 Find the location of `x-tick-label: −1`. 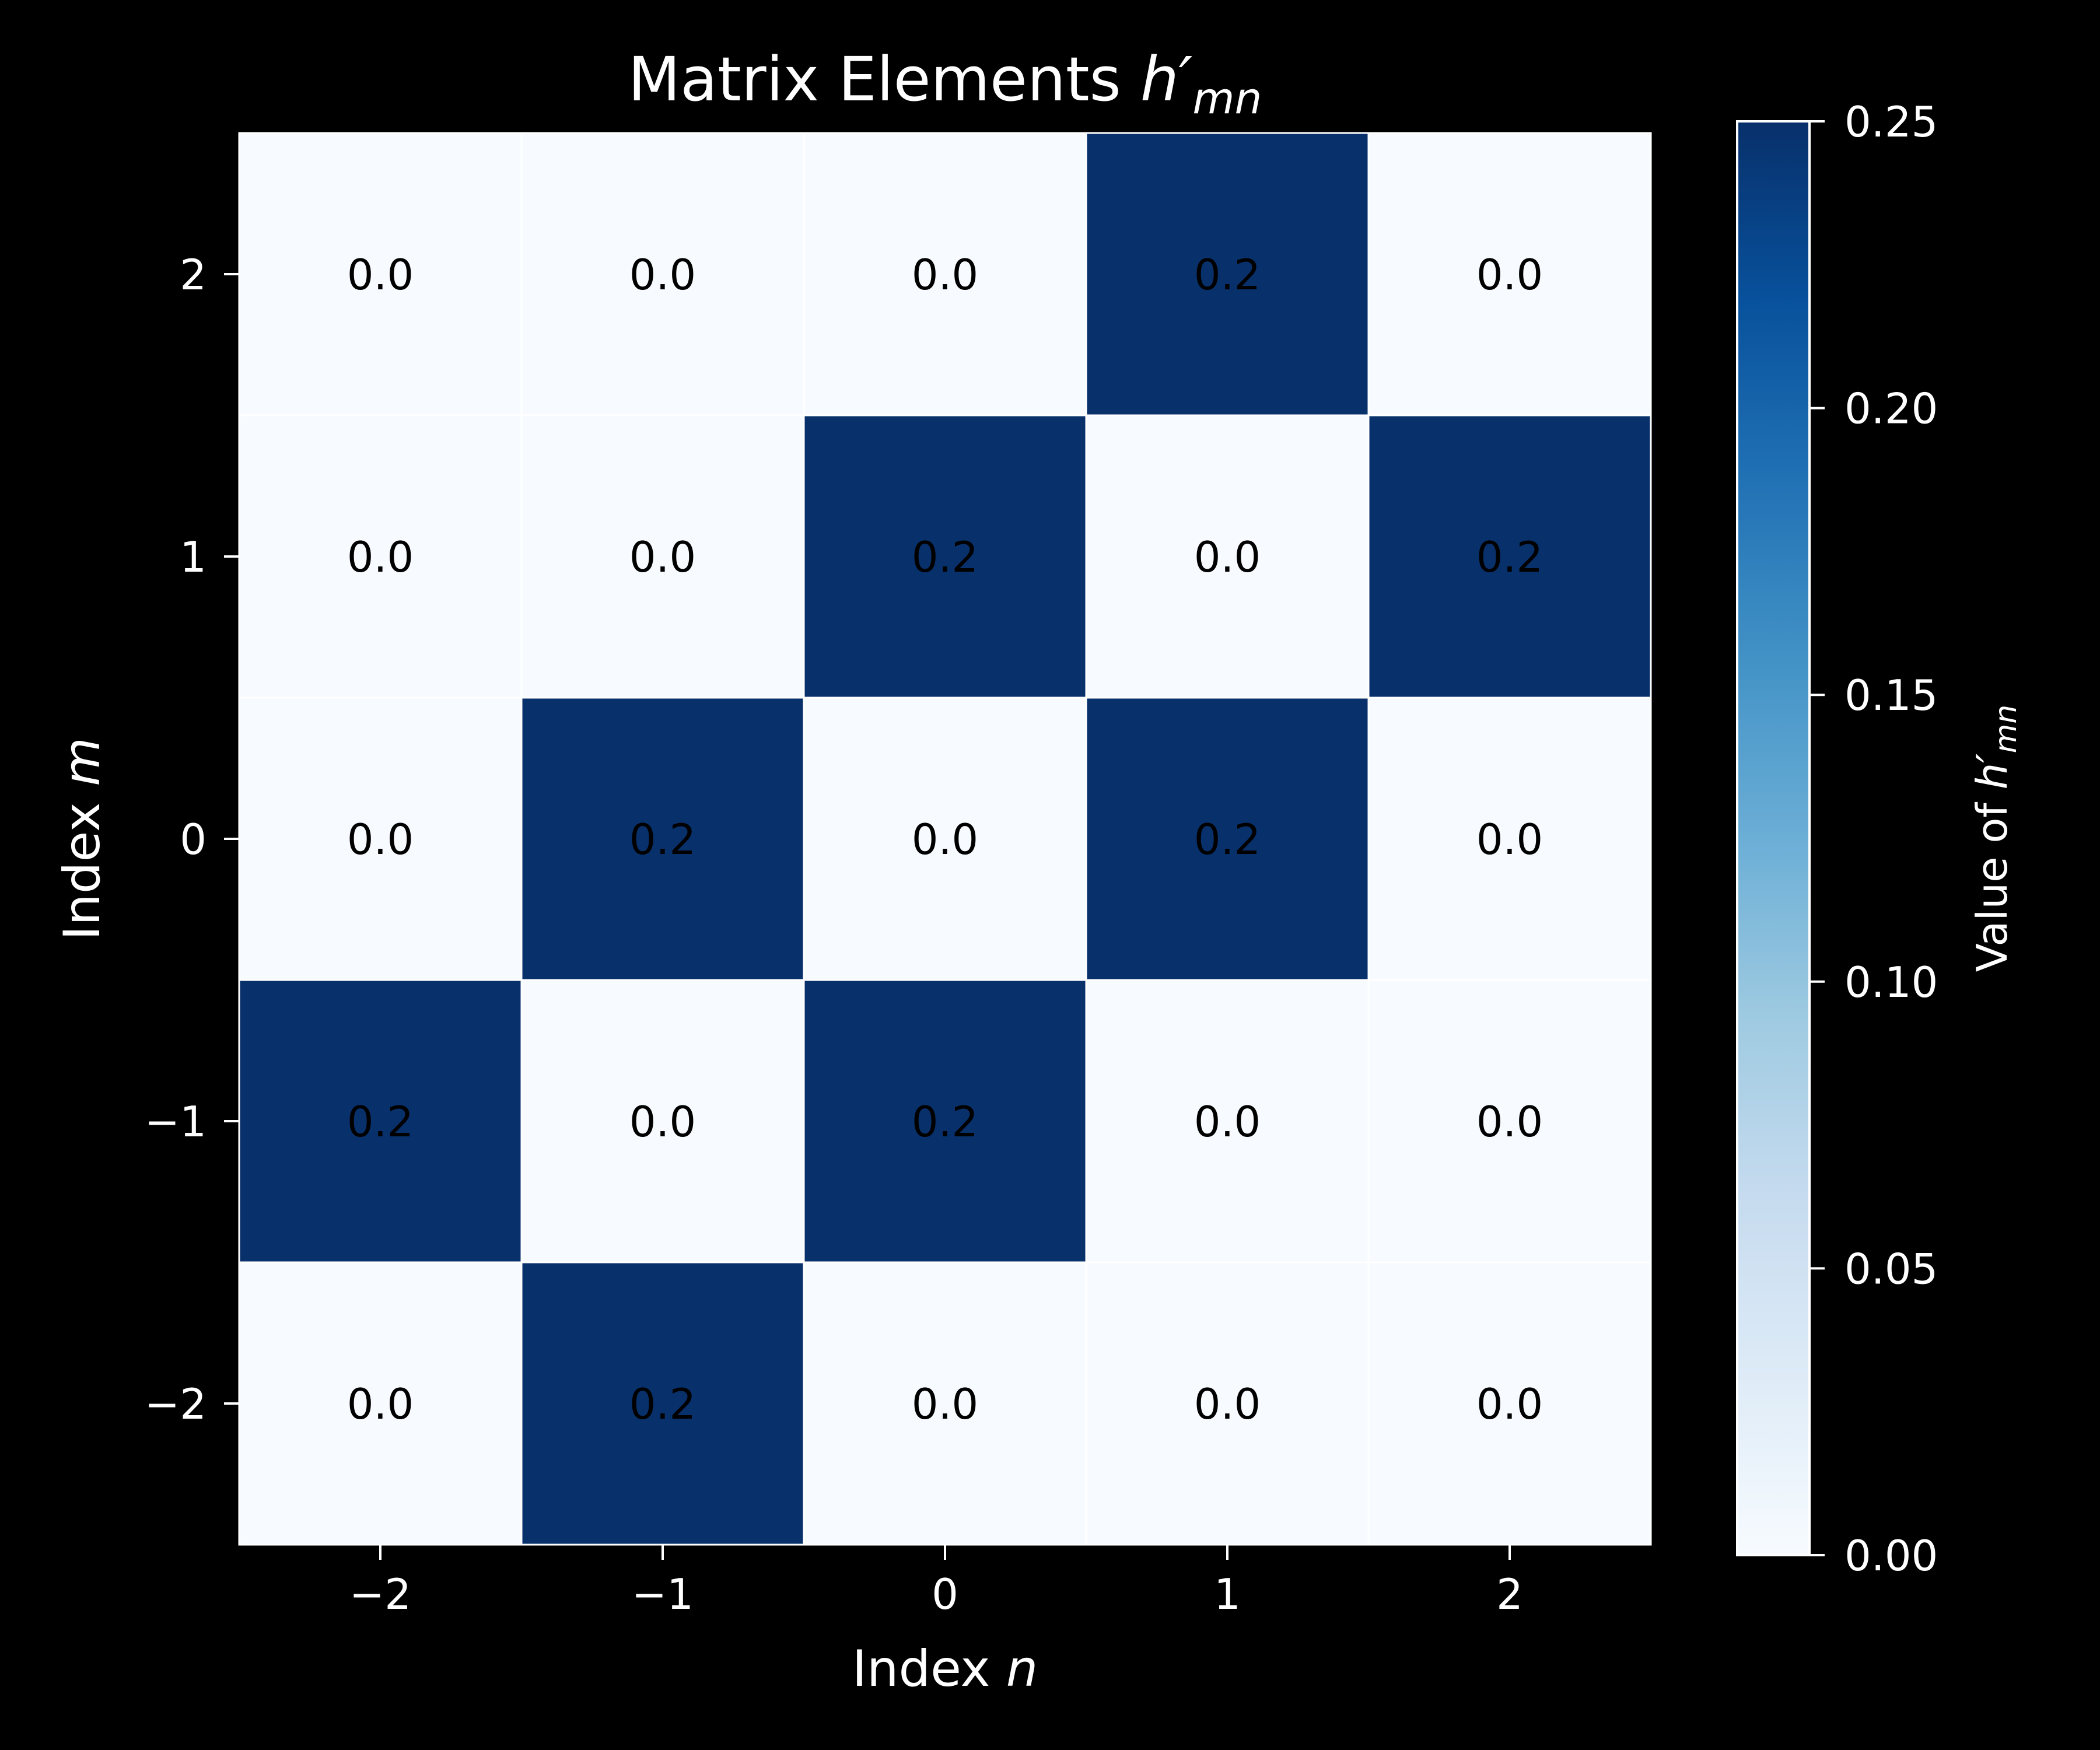

x-tick-label: −1 is located at coordinates (663, 1594).